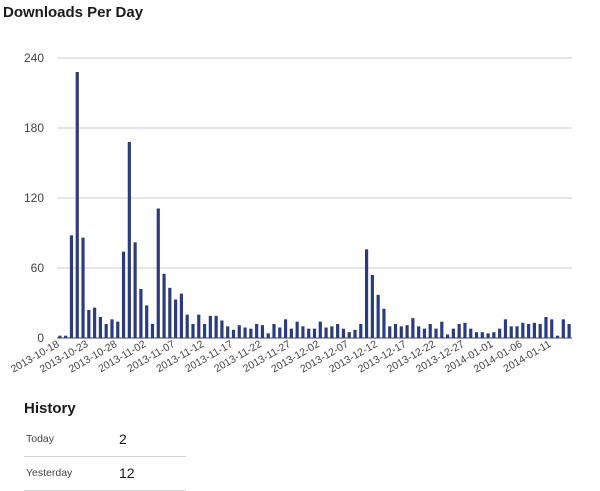 This screenshot has width=600, height=491. I want to click on y-tick-label: 0, so click(40, 338).